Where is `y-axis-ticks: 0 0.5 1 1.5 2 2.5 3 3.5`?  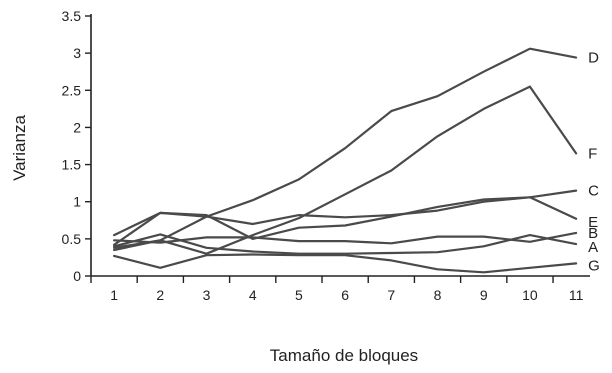 y-axis-ticks: 0 0.5 1 1.5 2 2.5 3 3.5 is located at coordinates (76, 146).